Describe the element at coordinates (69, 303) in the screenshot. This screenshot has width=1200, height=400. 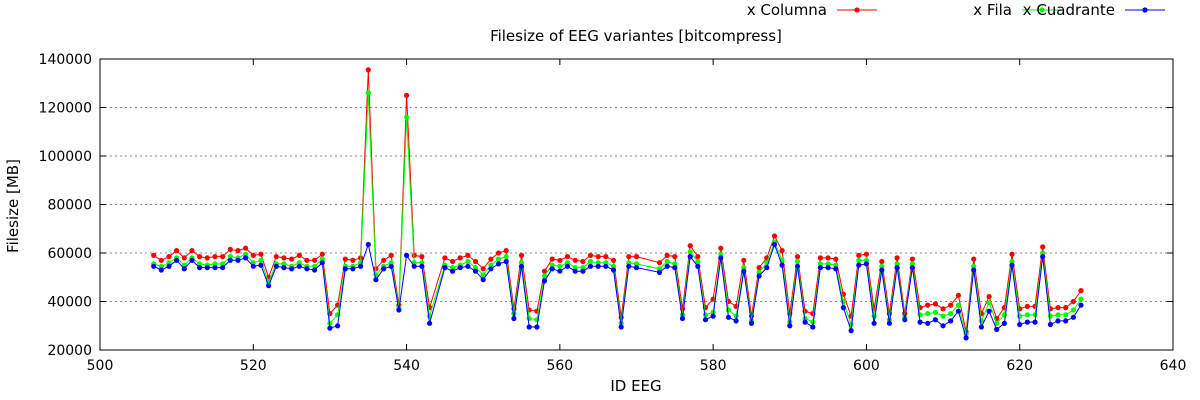
I see `y-tick-label: 40000` at that location.